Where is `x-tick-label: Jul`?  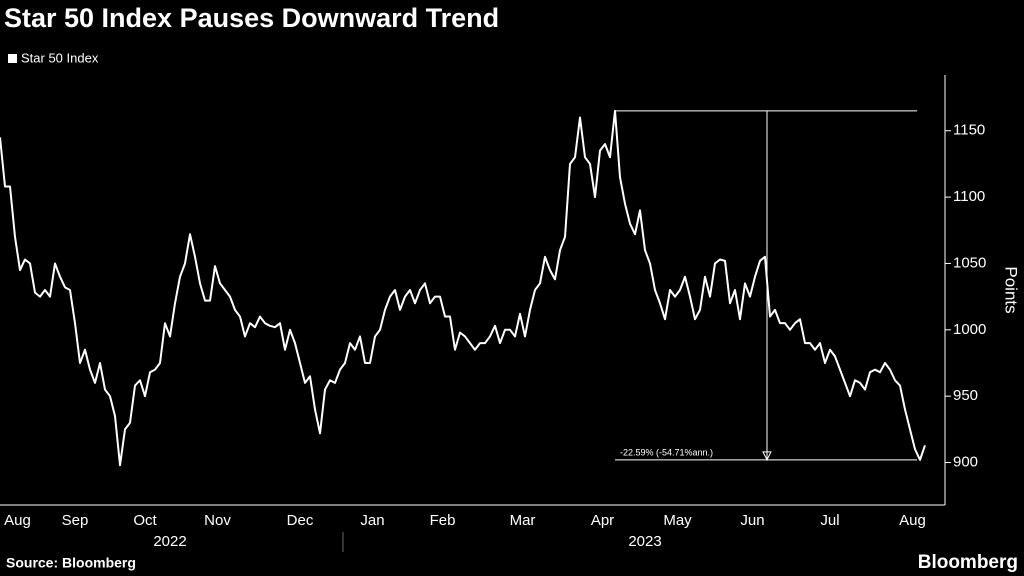 x-tick-label: Jul is located at coordinates (829, 520).